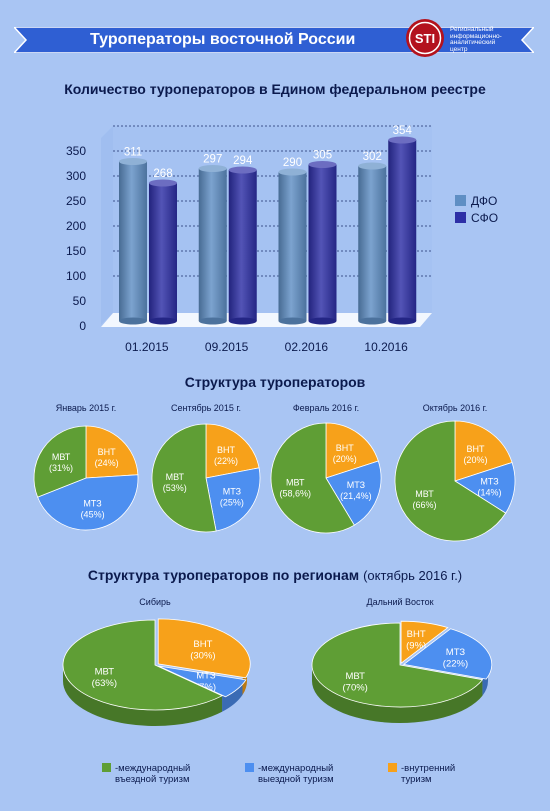  I want to click on bar-value-label: 297, so click(212, 160).